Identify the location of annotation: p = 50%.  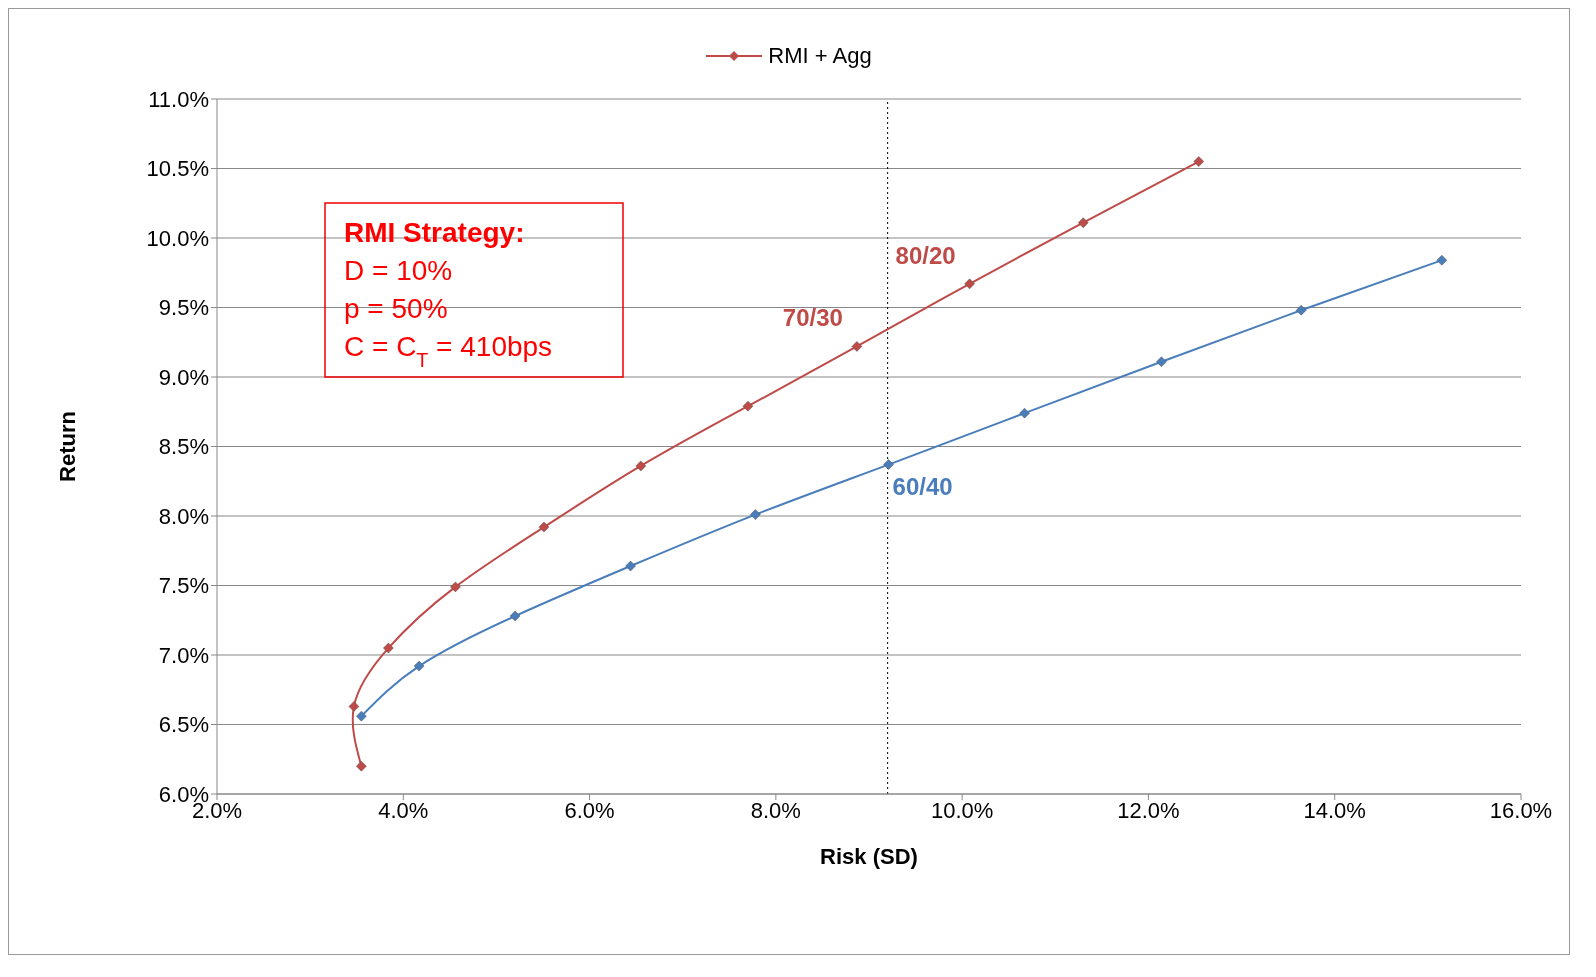
(396, 308).